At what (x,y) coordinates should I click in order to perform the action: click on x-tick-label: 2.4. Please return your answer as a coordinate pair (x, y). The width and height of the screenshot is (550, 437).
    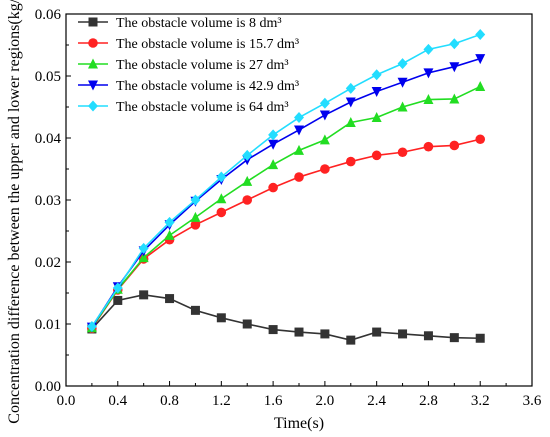
    Looking at the image, I should click on (376, 401).